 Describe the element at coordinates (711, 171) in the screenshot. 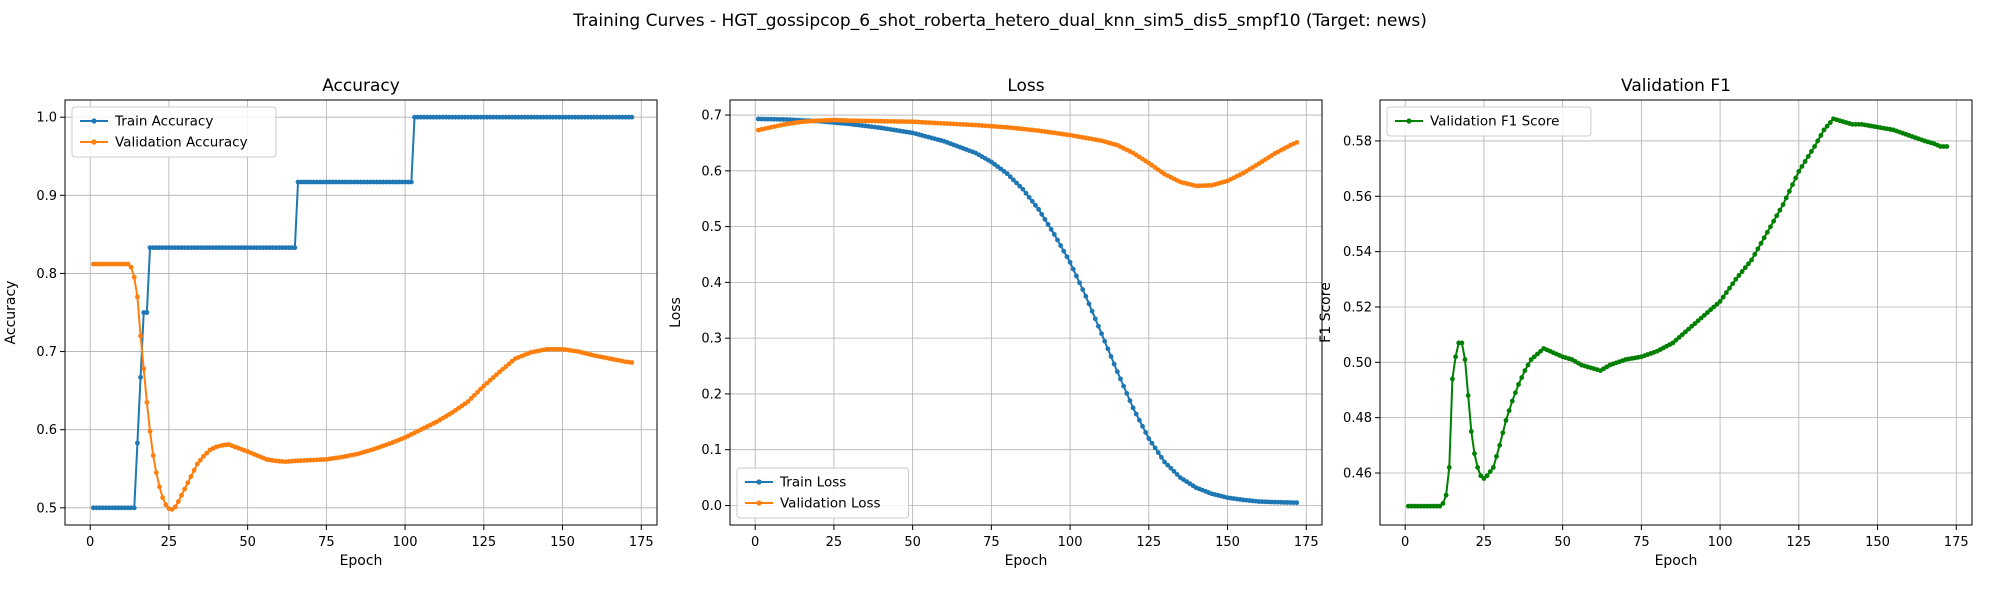

I see `loss-ytick-label: 0.6` at that location.